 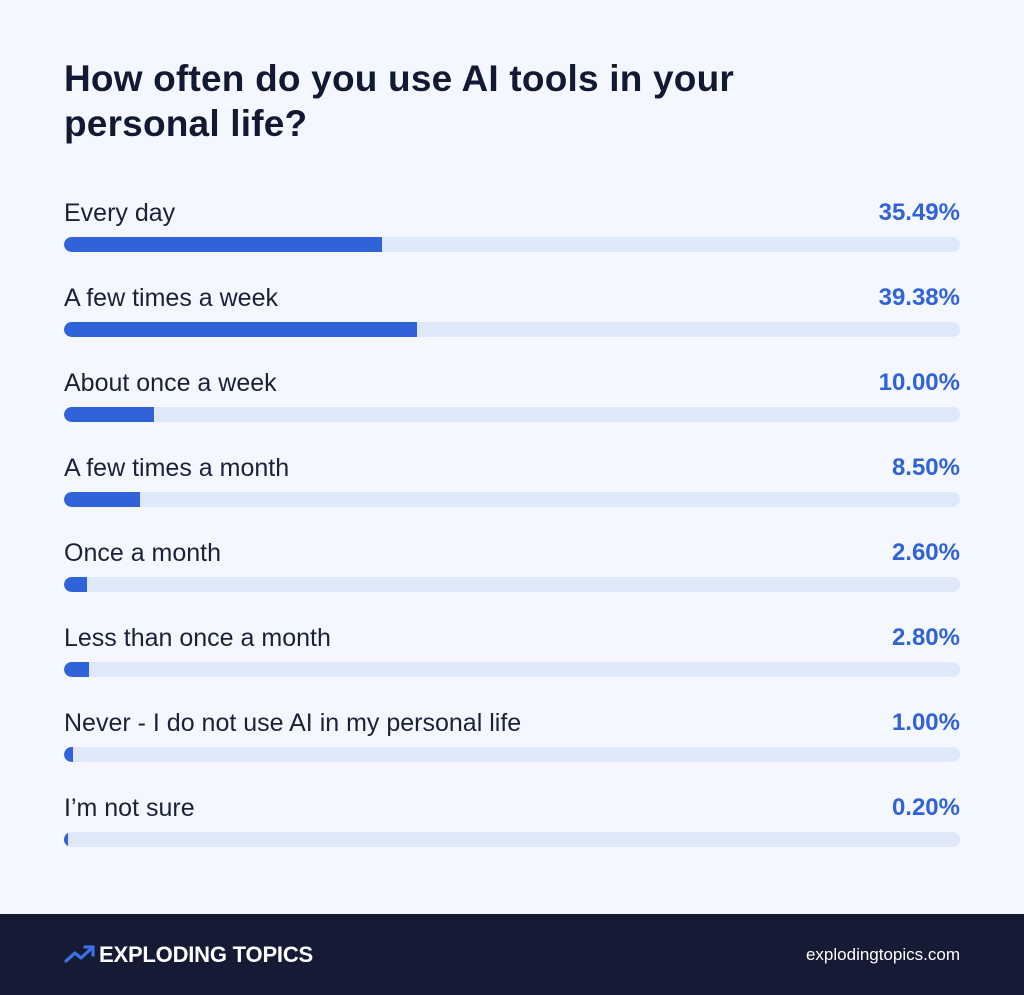 I want to click on site-url: explodingtopics.com, so click(x=882, y=954).